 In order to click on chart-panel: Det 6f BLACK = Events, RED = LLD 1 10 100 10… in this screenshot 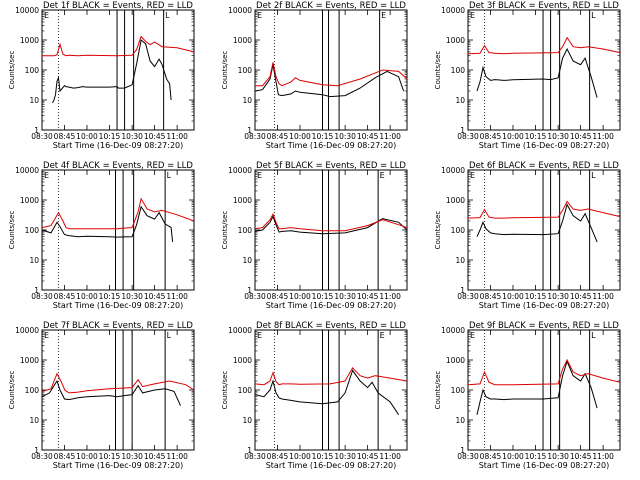, I will do `click(527, 235)`.